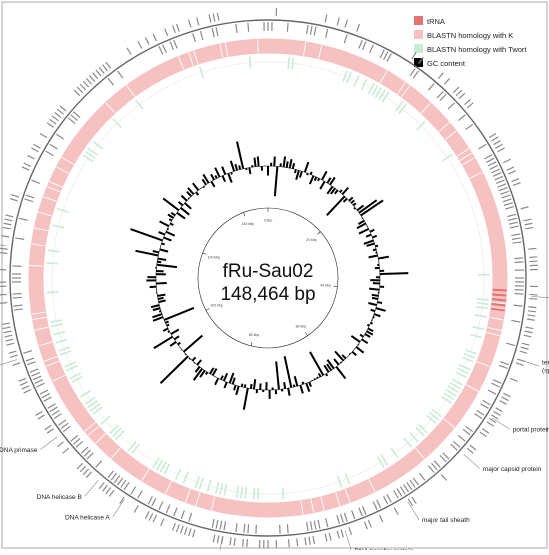 The width and height of the screenshot is (549, 555). Describe the element at coordinates (500, 290) in the screenshot. I see `trna-mark` at that location.